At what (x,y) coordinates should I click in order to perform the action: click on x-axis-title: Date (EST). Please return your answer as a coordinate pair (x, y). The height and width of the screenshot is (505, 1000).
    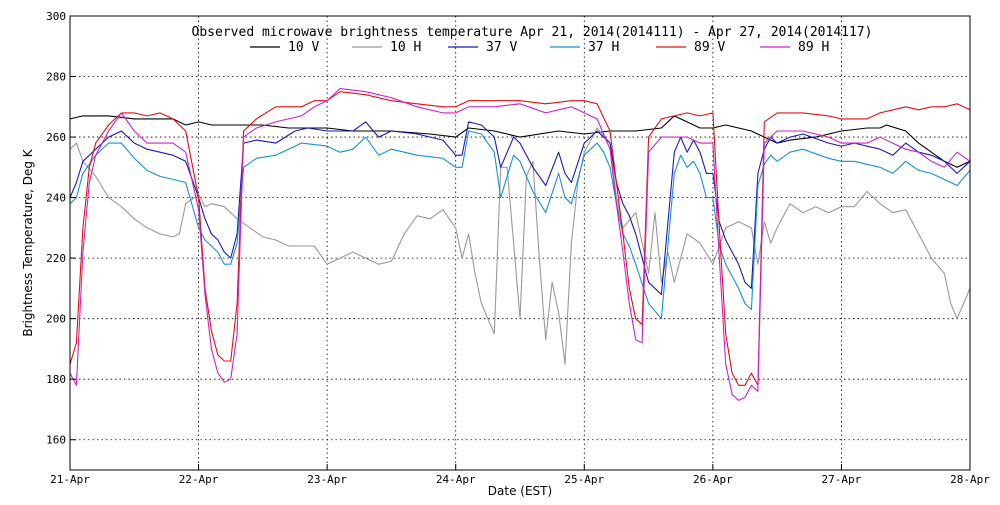
    Looking at the image, I should click on (520, 491).